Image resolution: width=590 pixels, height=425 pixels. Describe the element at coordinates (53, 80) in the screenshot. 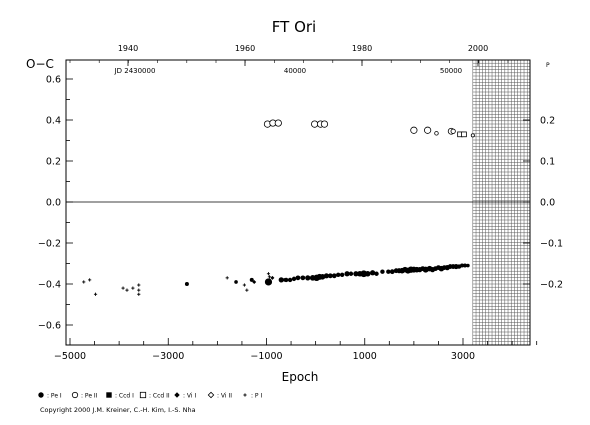

I see `y-tick-label: 0.6` at that location.